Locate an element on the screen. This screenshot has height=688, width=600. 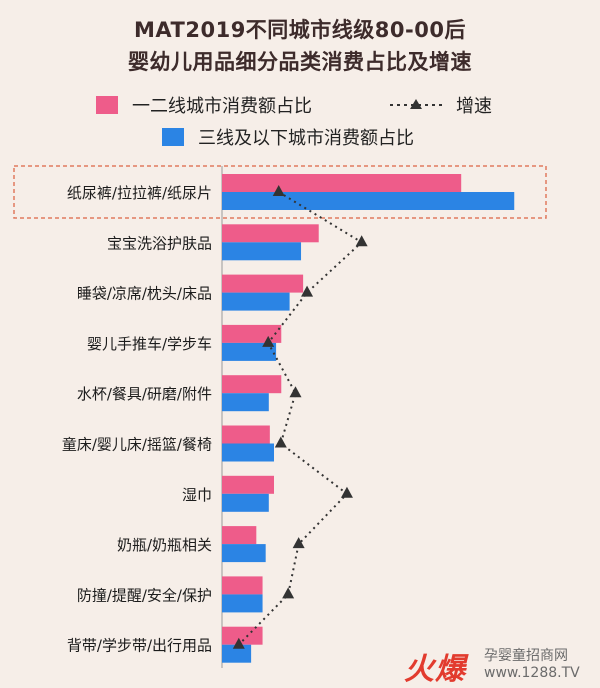
category-label: 纸尿裤/拉拉裤/纸尿片 is located at coordinates (139, 193).